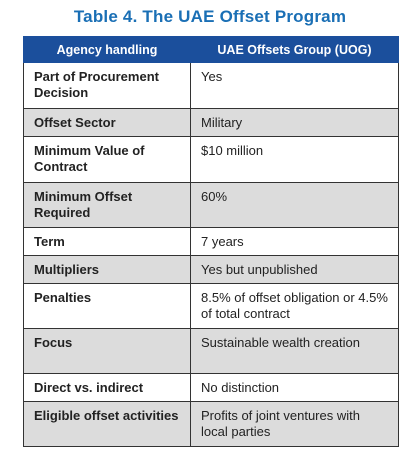  What do you see at coordinates (210, 16) in the screenshot?
I see `table-title: Table 4. The UAE Offset Program` at bounding box center [210, 16].